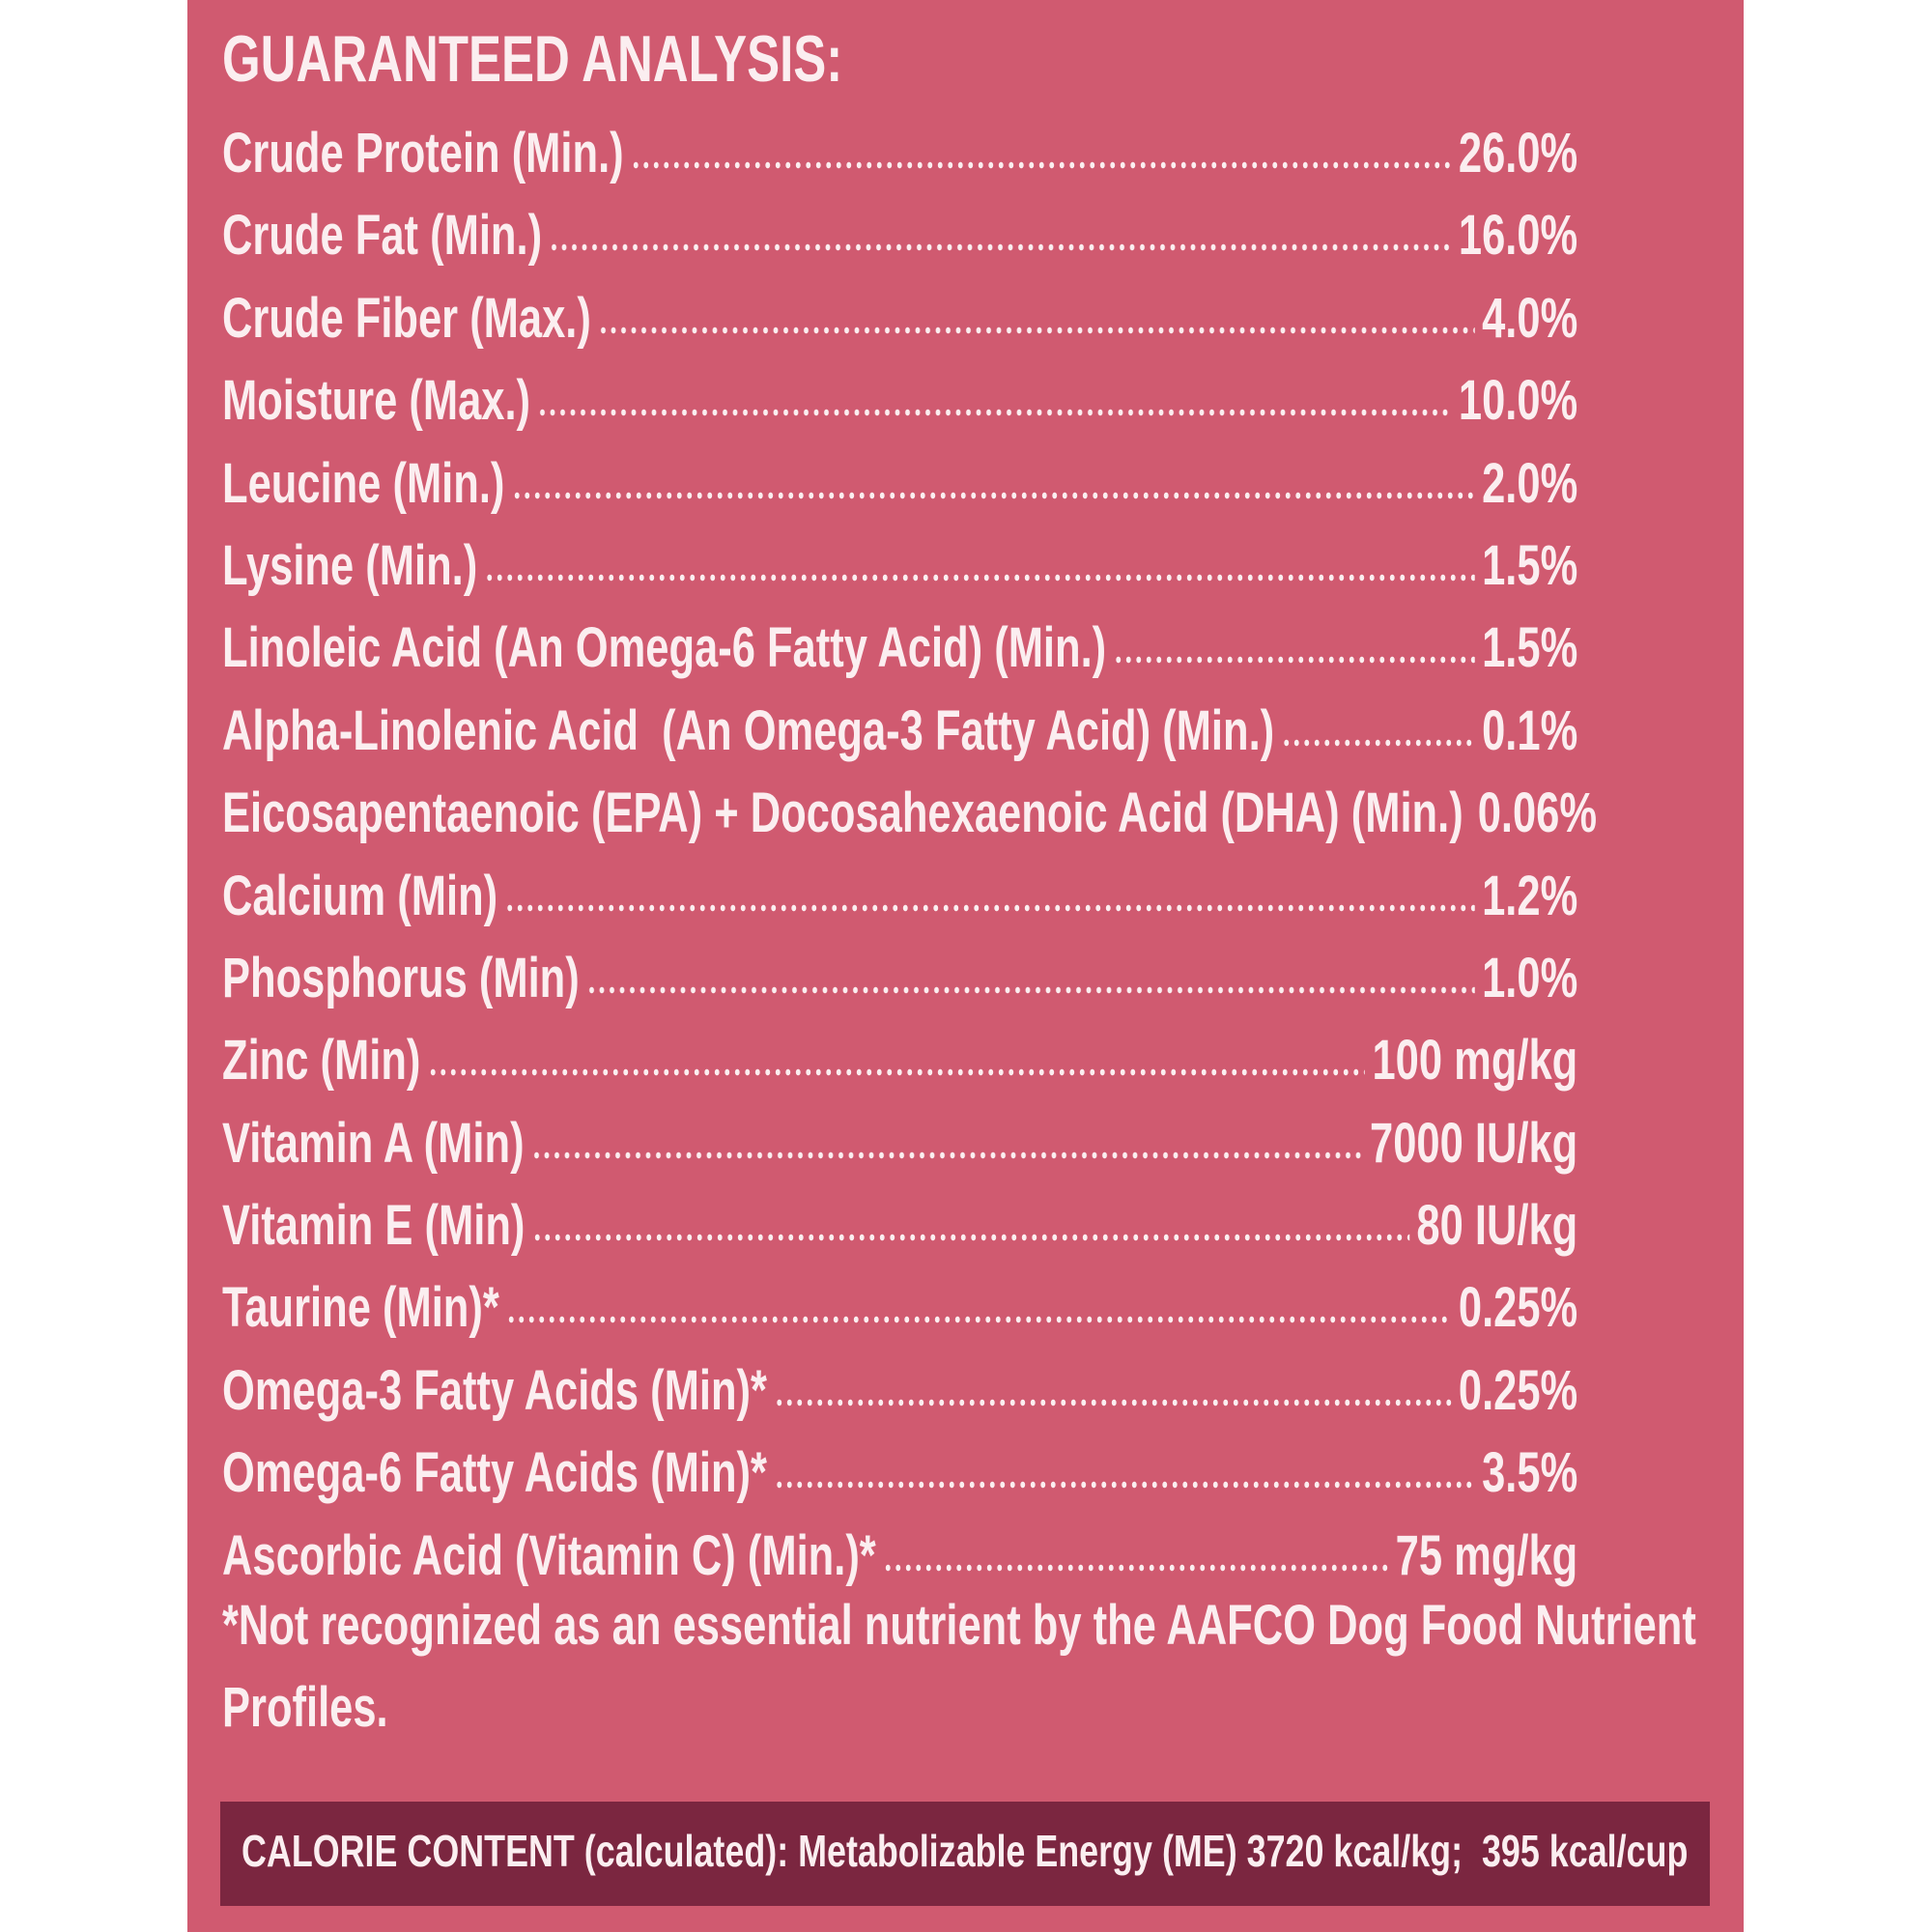  What do you see at coordinates (1475, 1061) in the screenshot?
I see `nutrient-value: 100 mg/kg` at bounding box center [1475, 1061].